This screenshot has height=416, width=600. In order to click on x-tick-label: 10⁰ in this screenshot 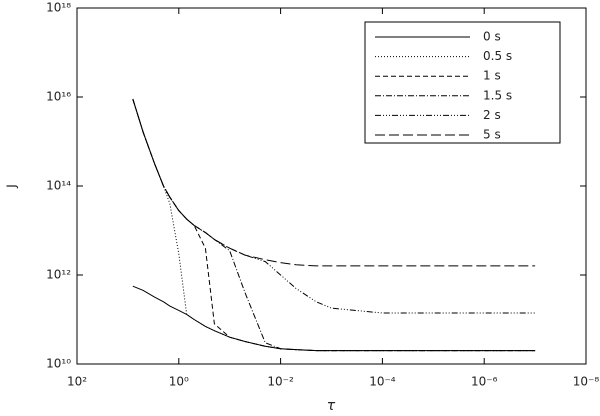, I will do `click(179, 382)`.